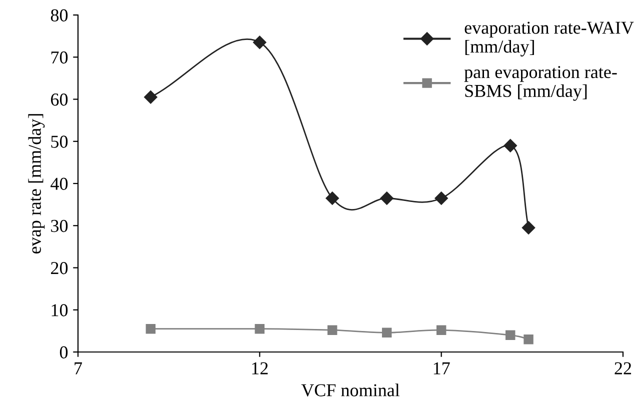 The height and width of the screenshot is (415, 642). I want to click on x-tick-label: 7, so click(78, 368).